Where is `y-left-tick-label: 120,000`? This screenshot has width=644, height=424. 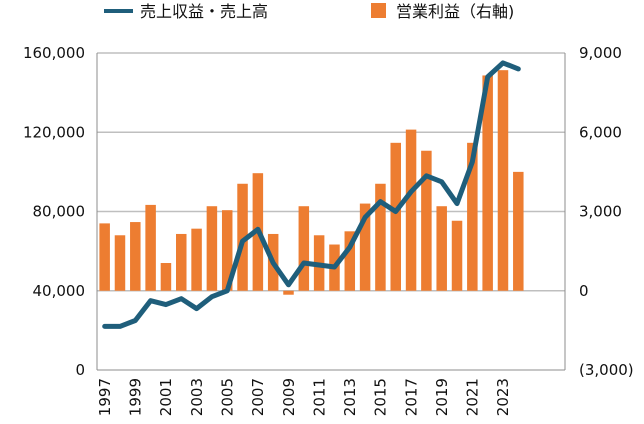 y-left-tick-label: 120,000 is located at coordinates (54, 132).